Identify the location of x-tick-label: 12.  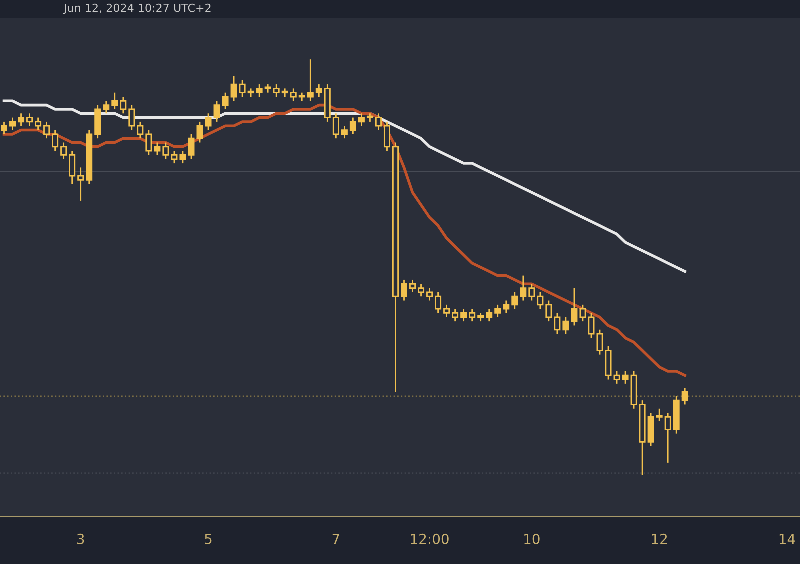
(660, 539).